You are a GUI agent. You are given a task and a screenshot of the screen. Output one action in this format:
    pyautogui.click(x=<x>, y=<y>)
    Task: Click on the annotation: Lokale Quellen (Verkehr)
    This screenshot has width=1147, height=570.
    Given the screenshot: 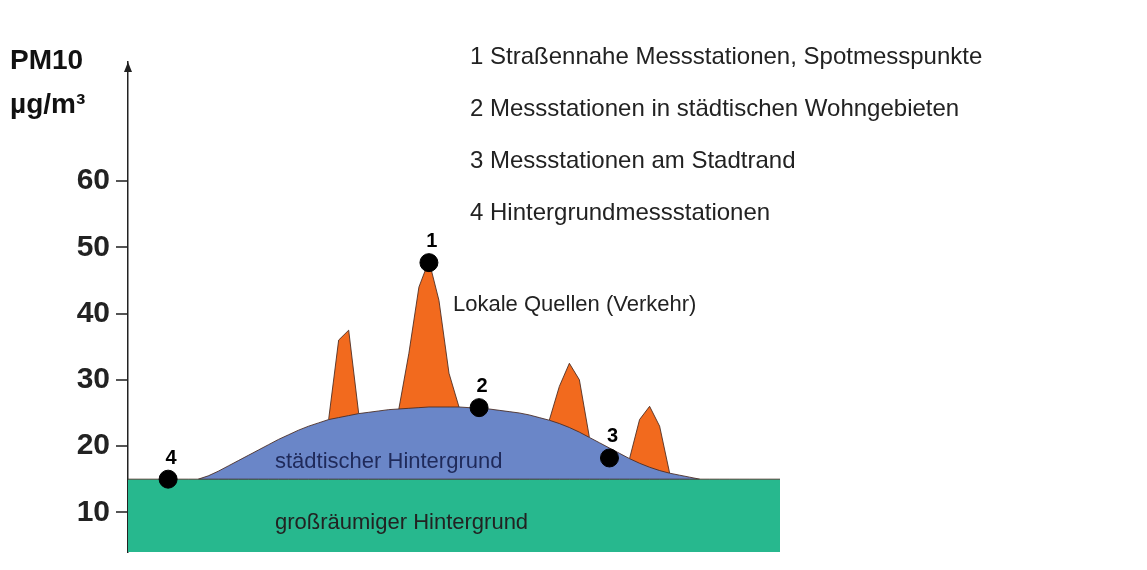 What is the action you would take?
    pyautogui.click(x=575, y=304)
    